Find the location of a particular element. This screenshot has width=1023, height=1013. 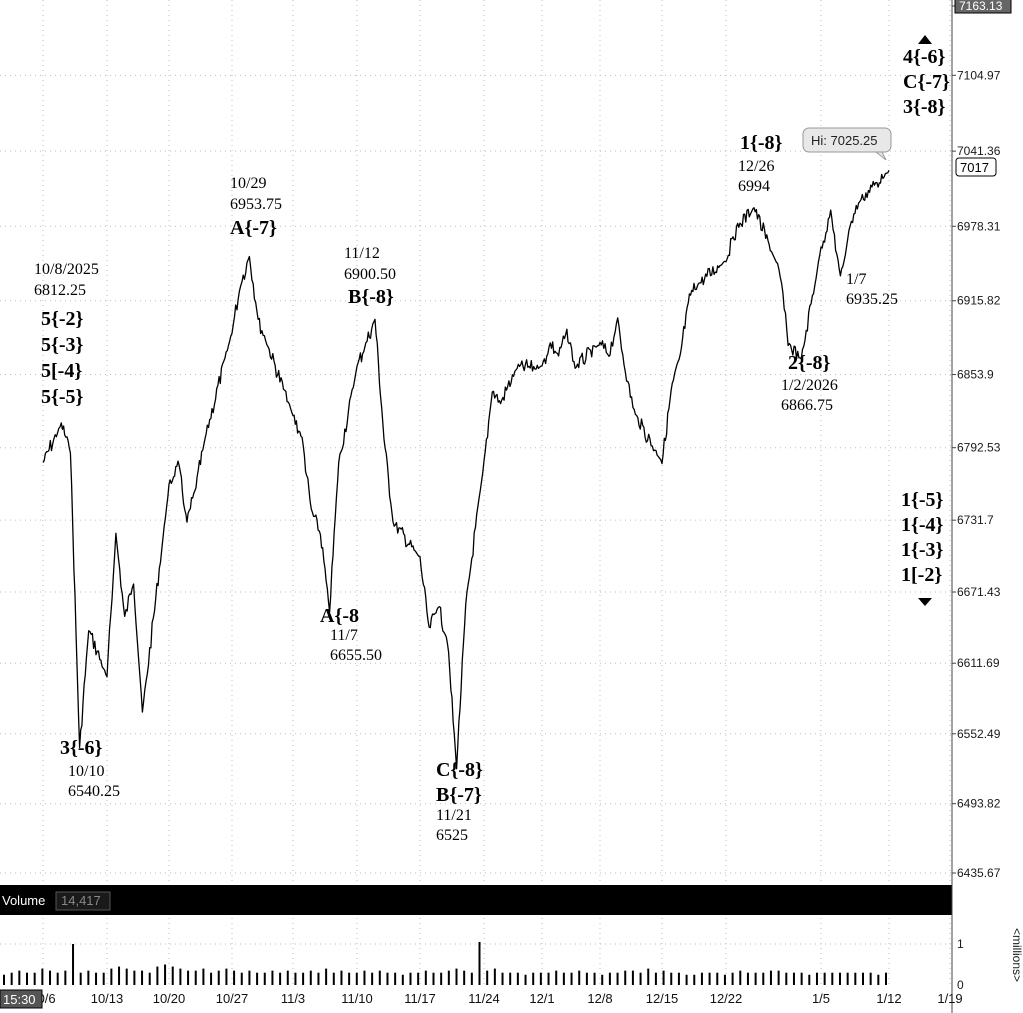

time-tick-label: 1/12 is located at coordinates (888, 998).